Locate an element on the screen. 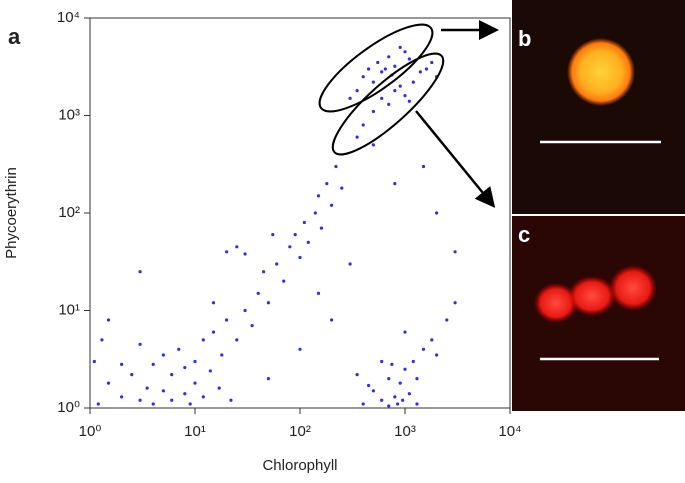  gate is located at coordinates (376, 68).